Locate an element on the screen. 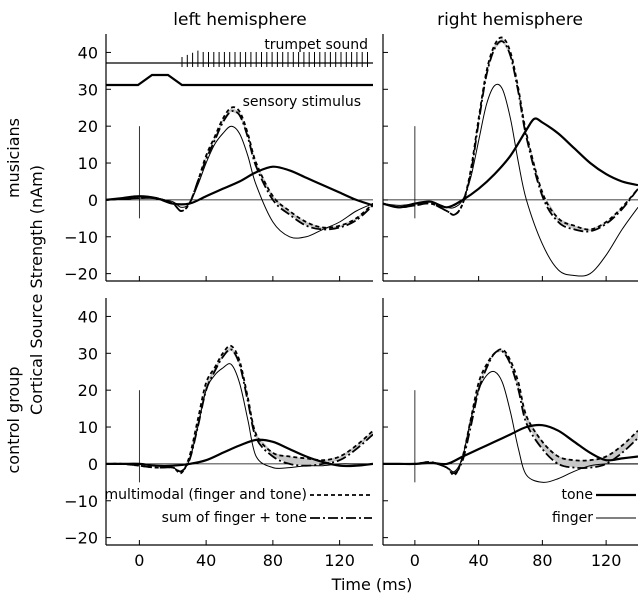 The width and height of the screenshot is (638, 598). trumpet-waveform is located at coordinates (274, 58).